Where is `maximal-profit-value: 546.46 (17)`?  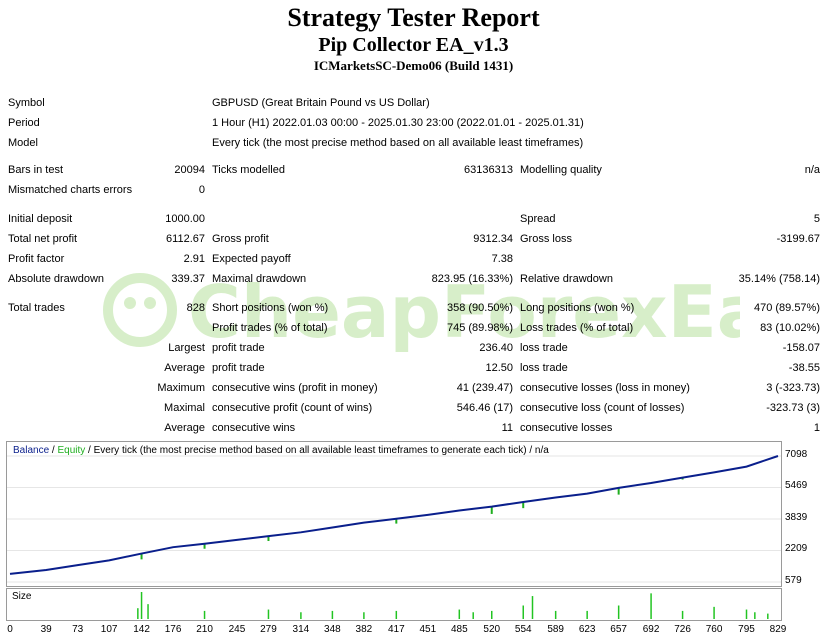 maximal-profit-value: 546.46 (17) is located at coordinates (484, 408).